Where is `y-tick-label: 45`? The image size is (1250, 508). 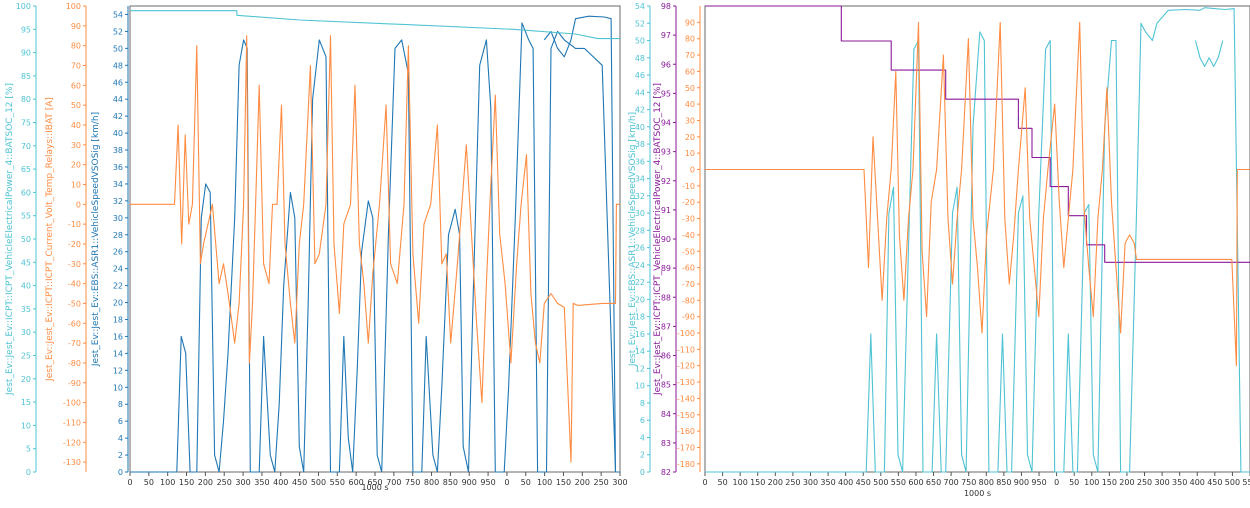
y-tick-label: 45 is located at coordinates (26, 262).